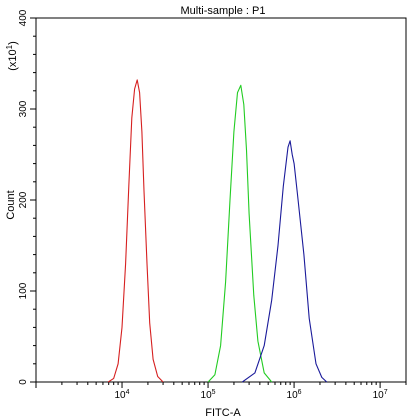 This screenshot has width=415, height=420. What do you see at coordinates (221, 391) in the screenshot?
I see `x-axis: 10⁴ 10⁵ 10⁶ 10⁷` at bounding box center [221, 391].